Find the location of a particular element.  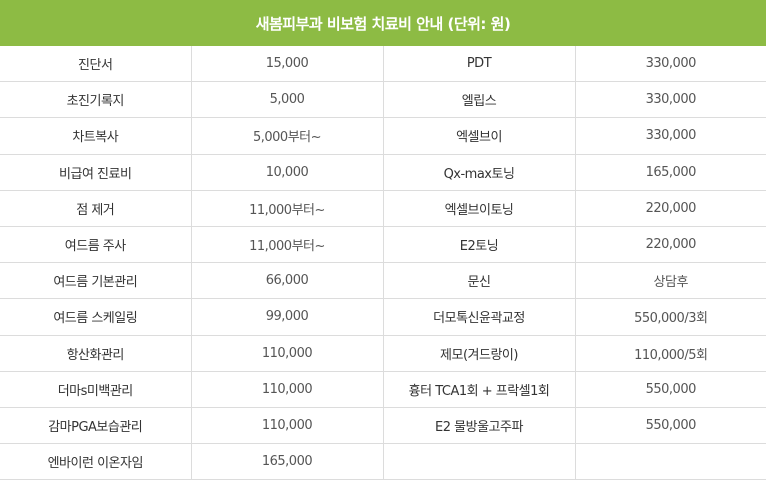

table-row: 비급여 진료비 10,000 Qx-max토닝 165,000 is located at coordinates (383, 172).